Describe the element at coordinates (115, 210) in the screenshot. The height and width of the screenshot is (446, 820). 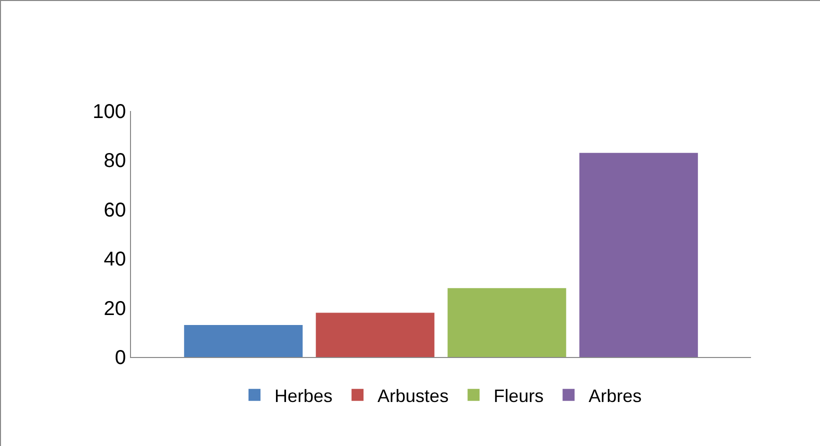
I see `y-tick-label: 60` at that location.